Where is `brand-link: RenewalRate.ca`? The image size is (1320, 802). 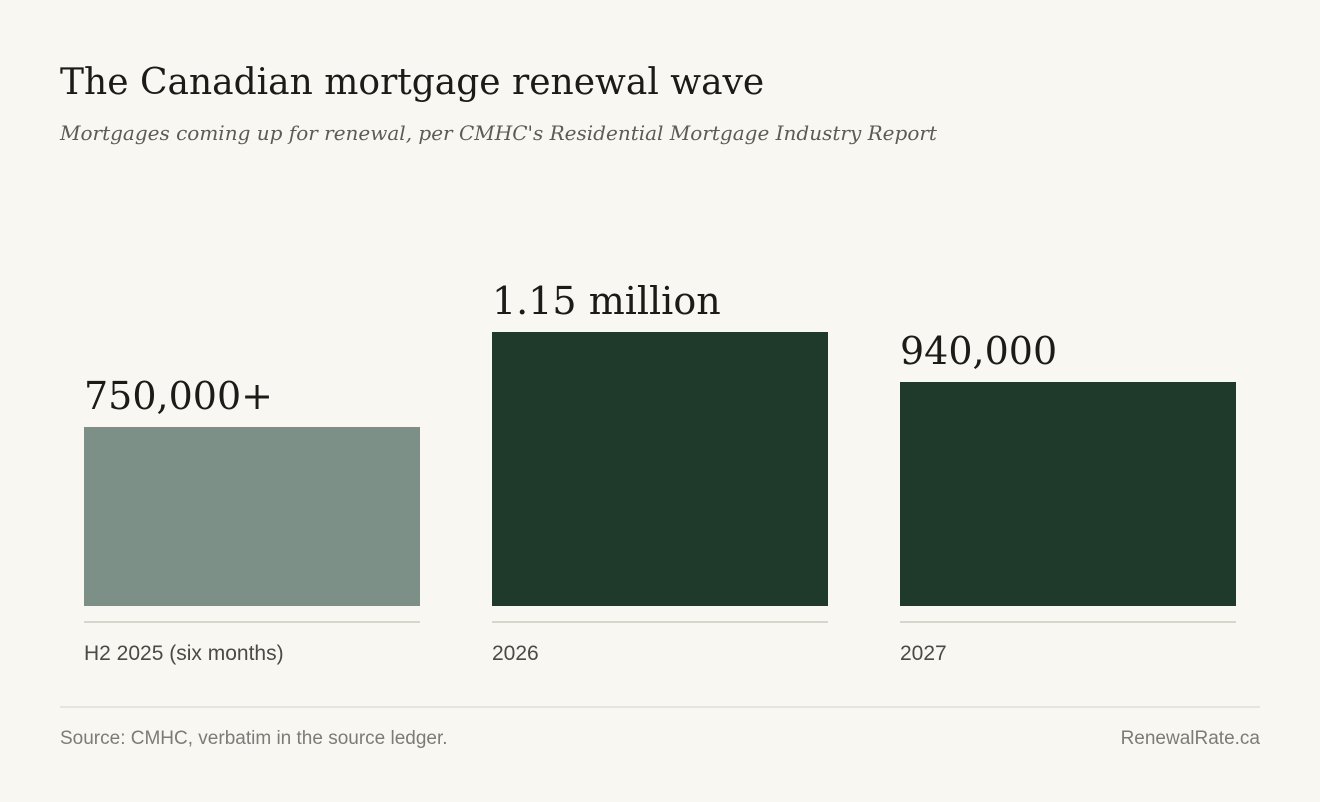 brand-link: RenewalRate.ca is located at coordinates (1190, 738).